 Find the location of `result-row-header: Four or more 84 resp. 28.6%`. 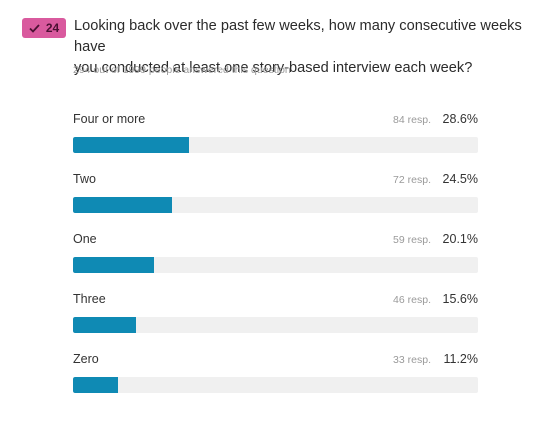

result-row-header: Four or more 84 resp. 28.6% is located at coordinates (275, 122).